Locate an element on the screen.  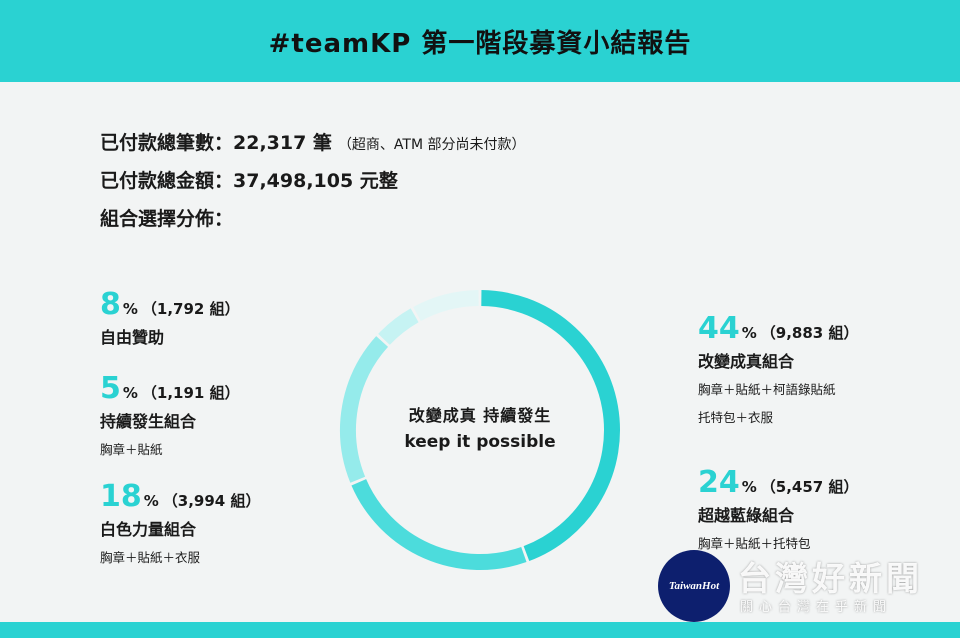
stat-count: （3,994 組） is located at coordinates (211, 501).